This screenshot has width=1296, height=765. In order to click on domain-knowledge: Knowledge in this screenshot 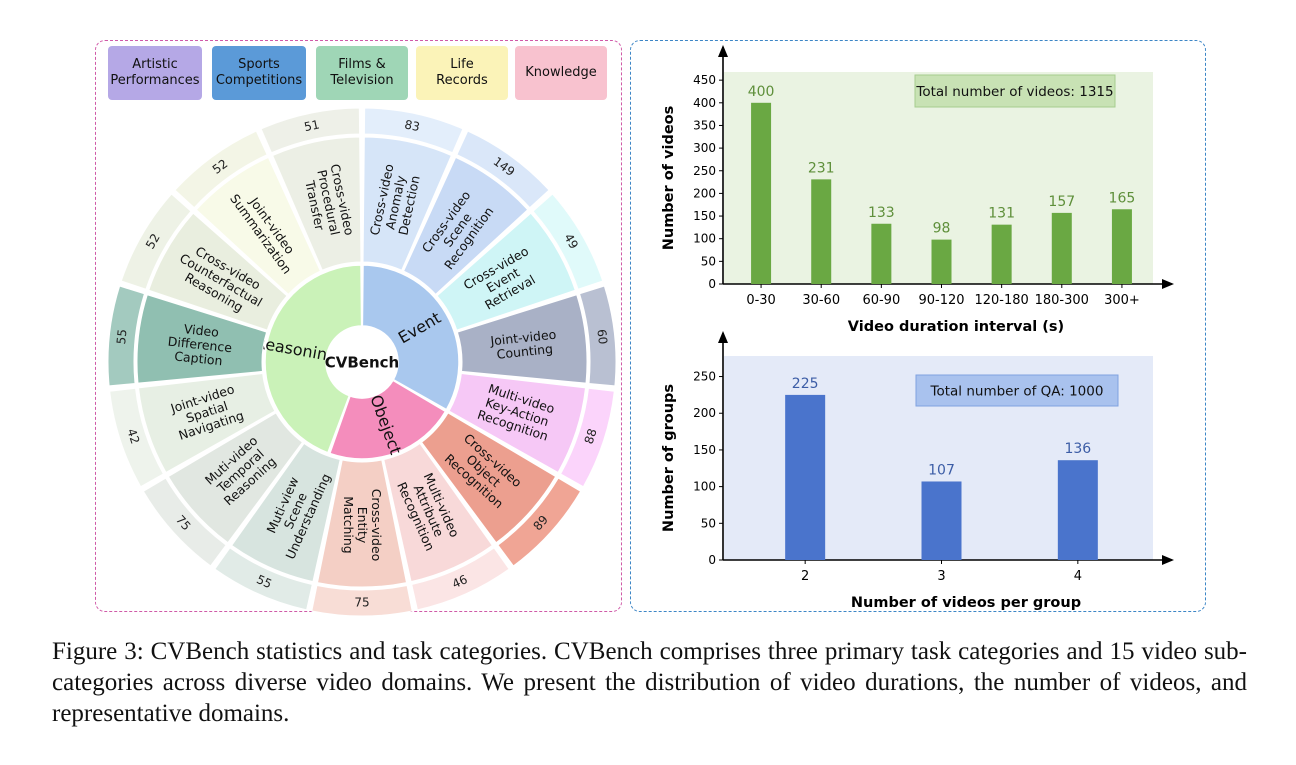, I will do `click(561, 73)`.